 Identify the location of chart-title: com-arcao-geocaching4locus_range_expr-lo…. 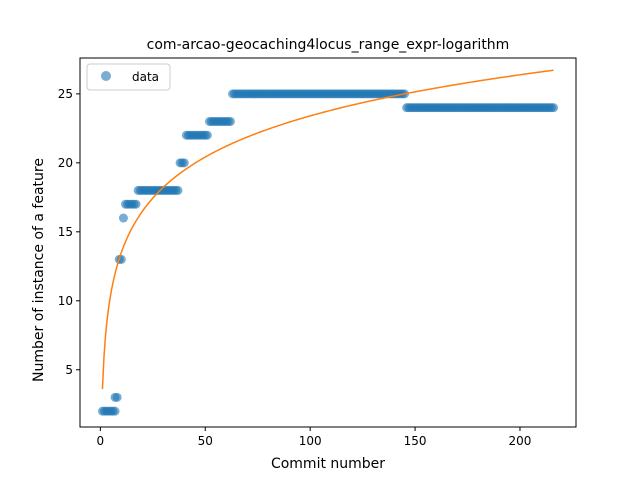
(328, 45).